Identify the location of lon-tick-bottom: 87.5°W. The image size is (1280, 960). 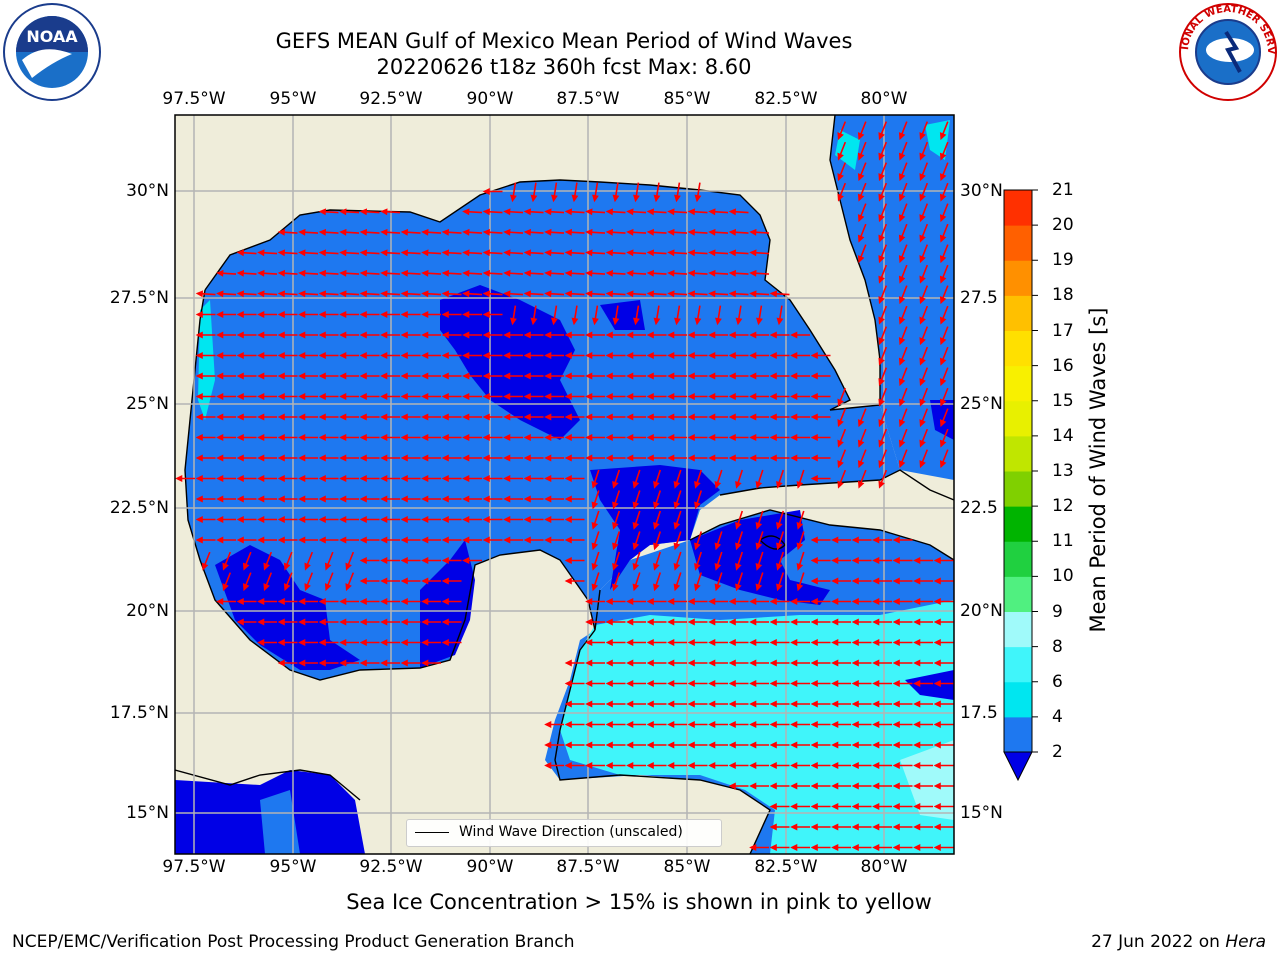
(588, 867).